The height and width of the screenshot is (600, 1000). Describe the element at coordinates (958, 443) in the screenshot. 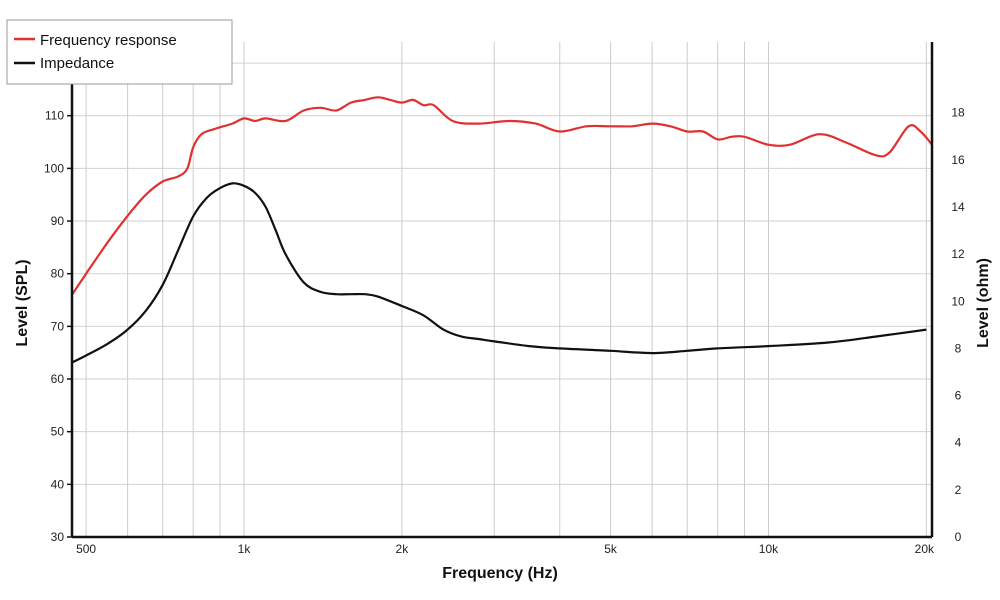

I see `y-tick-label-right: 4` at that location.